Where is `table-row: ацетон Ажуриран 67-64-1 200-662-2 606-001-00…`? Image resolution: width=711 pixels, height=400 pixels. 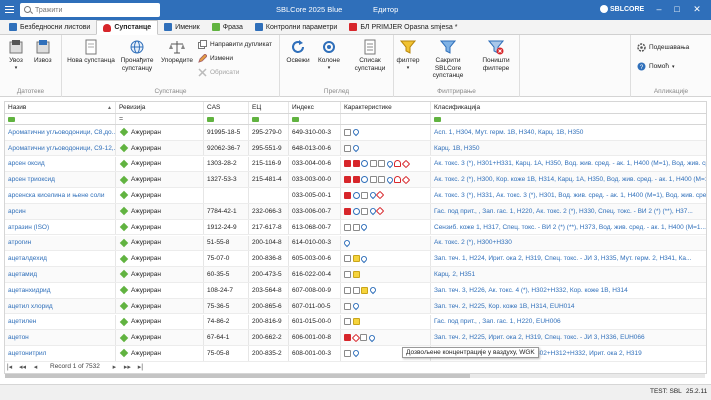 table-row: ацетон Ажуриран 67-64-1 200-662-2 606-001-00… is located at coordinates (355, 338).